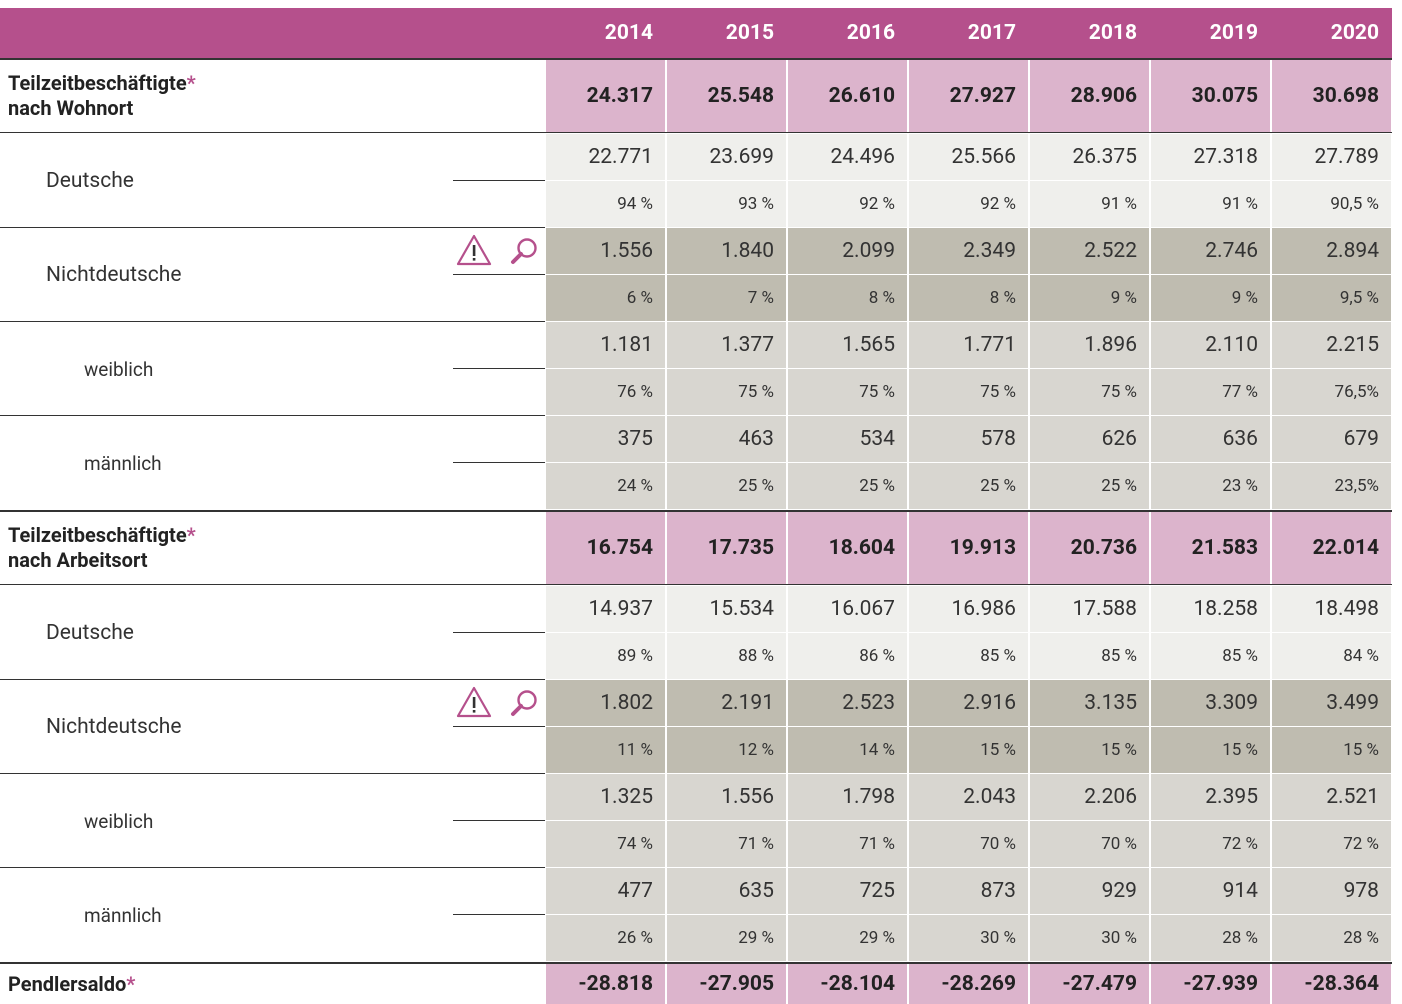  I want to click on value: 1.377, so click(726, 345).